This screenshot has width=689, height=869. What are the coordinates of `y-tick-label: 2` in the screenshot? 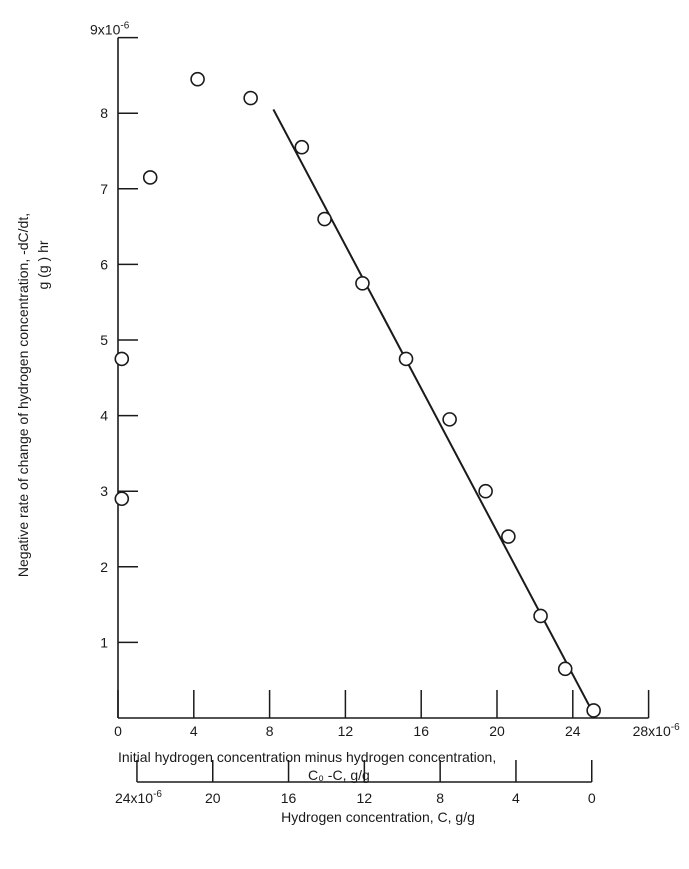 It's located at (104, 567).